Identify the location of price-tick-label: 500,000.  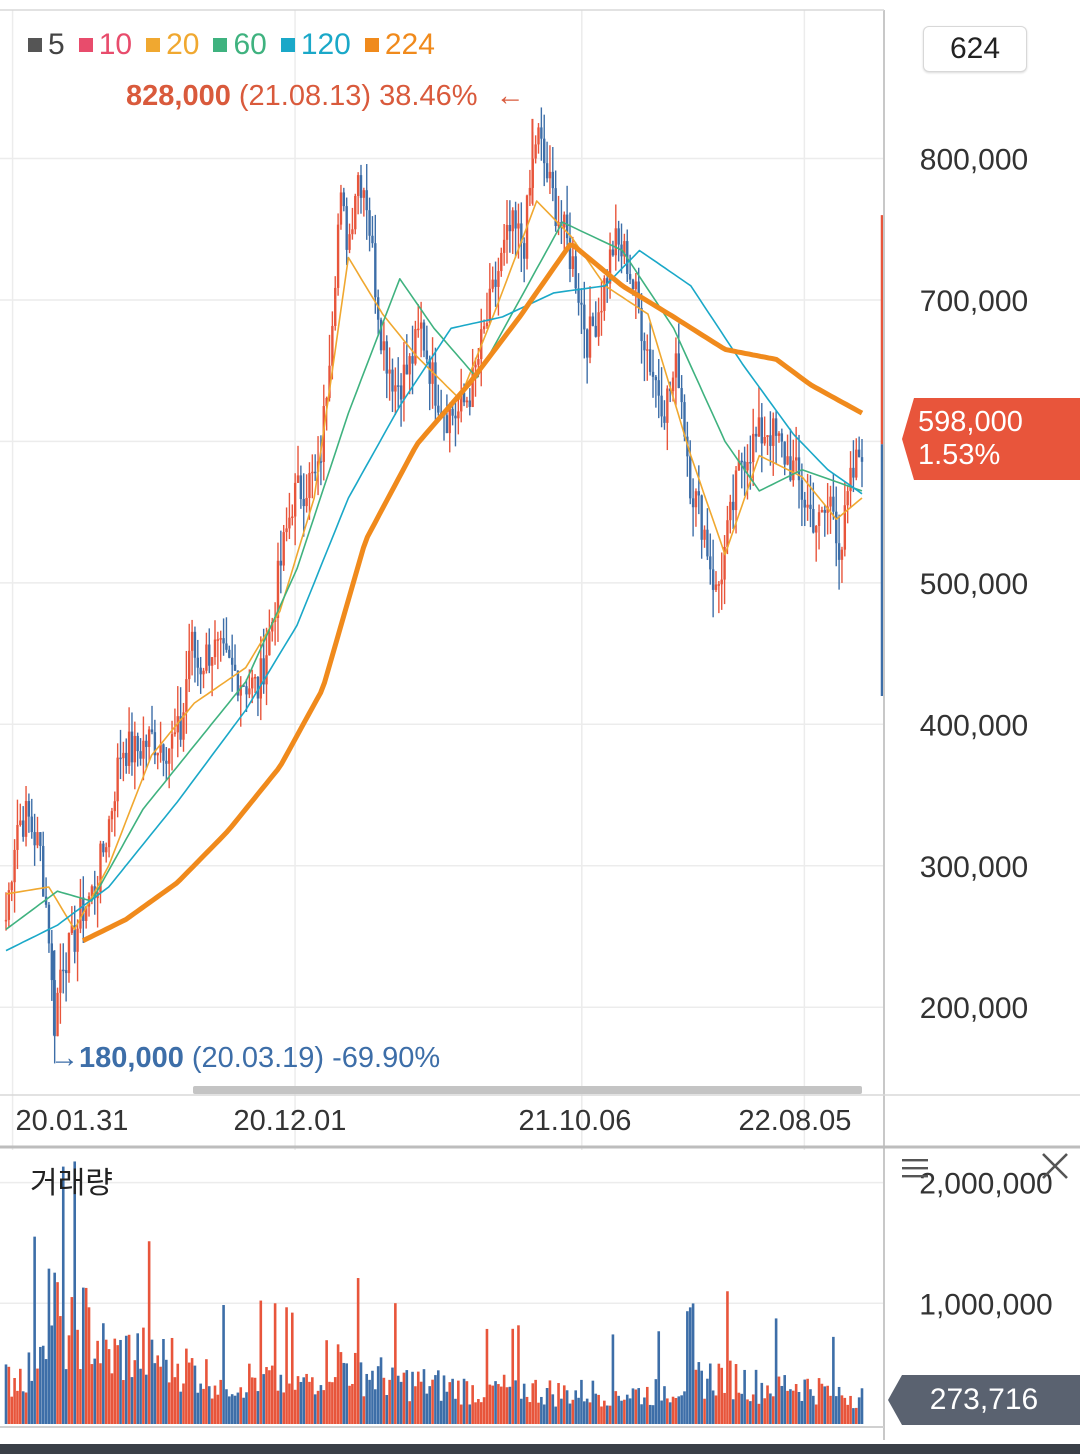
(974, 584).